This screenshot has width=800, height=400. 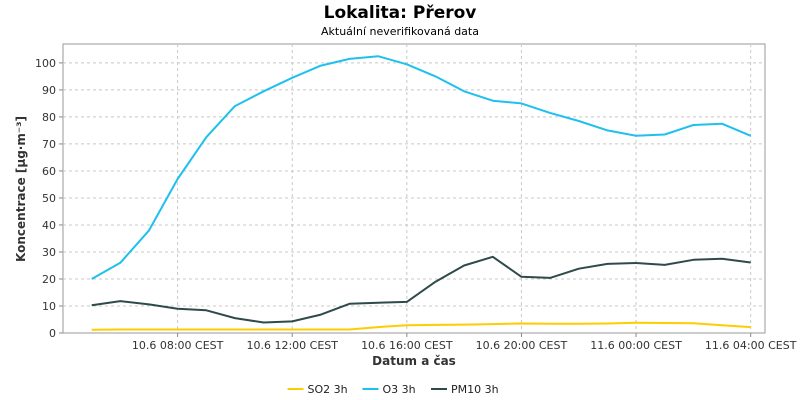 What do you see at coordinates (292, 345) in the screenshot?
I see `x-tick-label: 10.6 12:00 CEST` at bounding box center [292, 345].